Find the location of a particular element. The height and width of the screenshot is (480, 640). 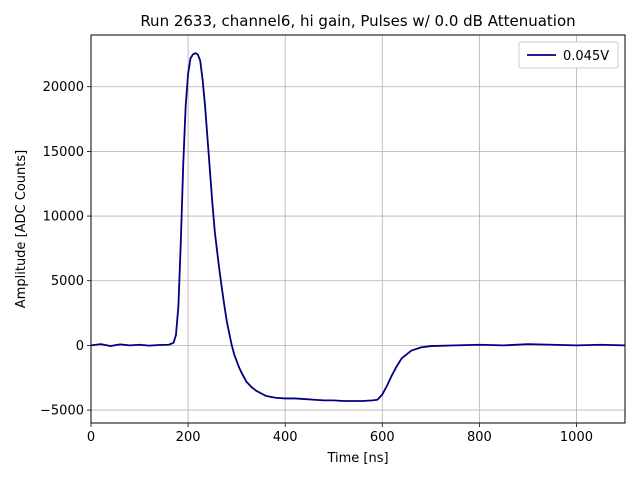

y-tick-label: 10000 is located at coordinates (63, 217).